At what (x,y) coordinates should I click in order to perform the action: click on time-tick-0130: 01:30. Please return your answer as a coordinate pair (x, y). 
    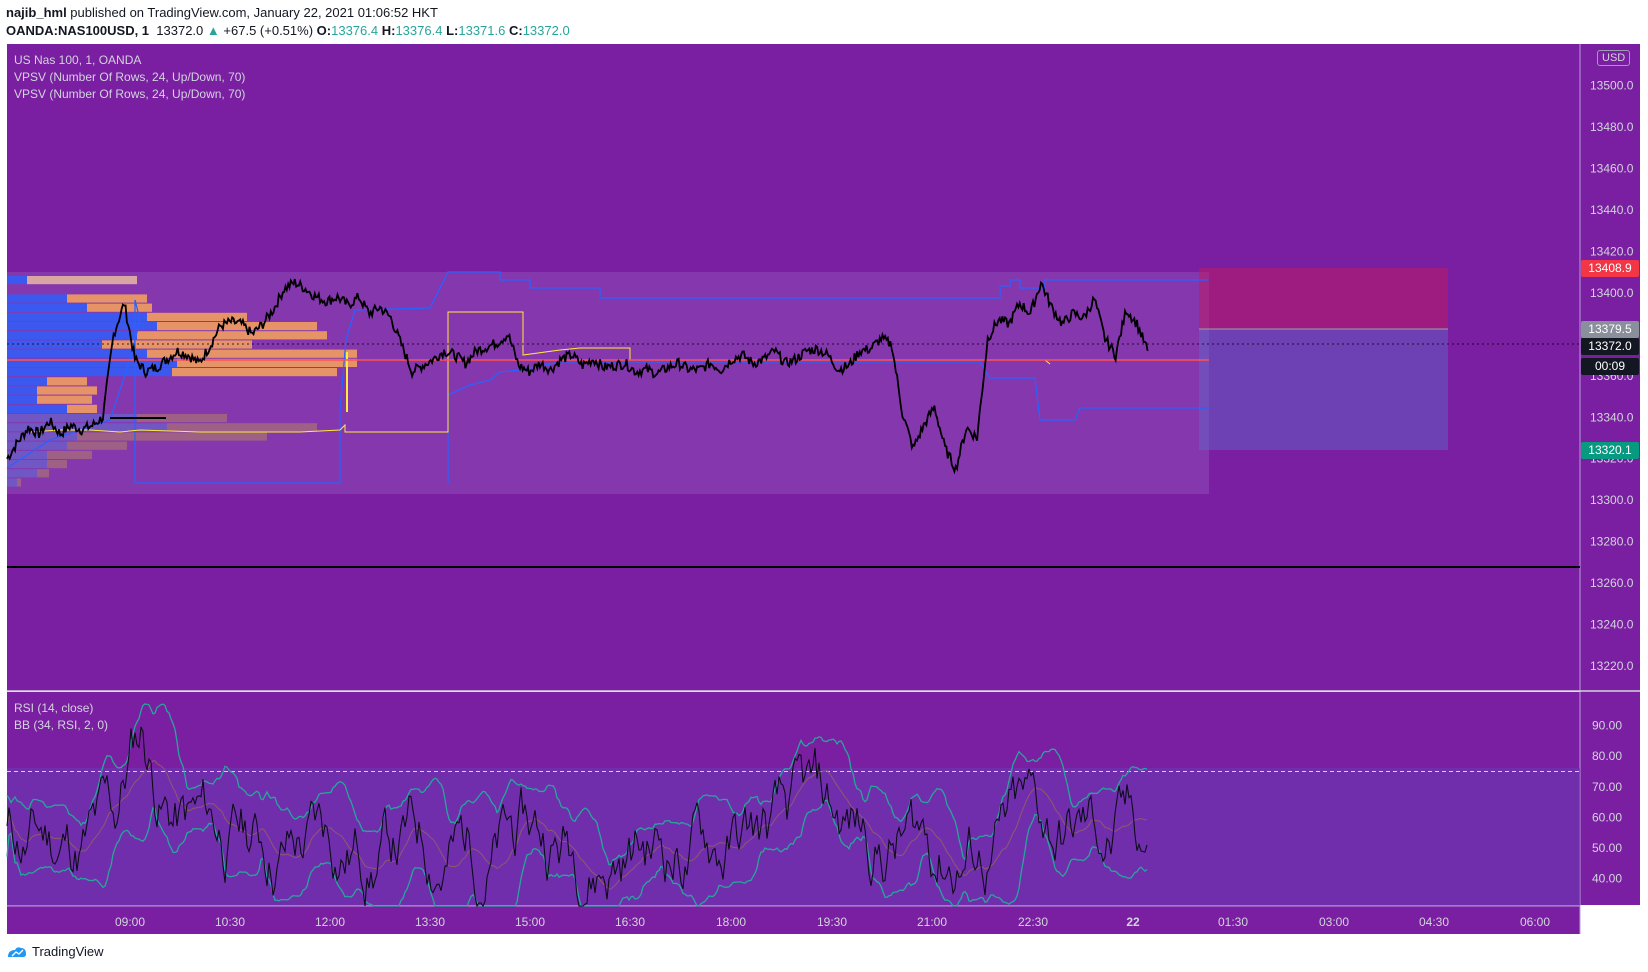
    Looking at the image, I should click on (1233, 922).